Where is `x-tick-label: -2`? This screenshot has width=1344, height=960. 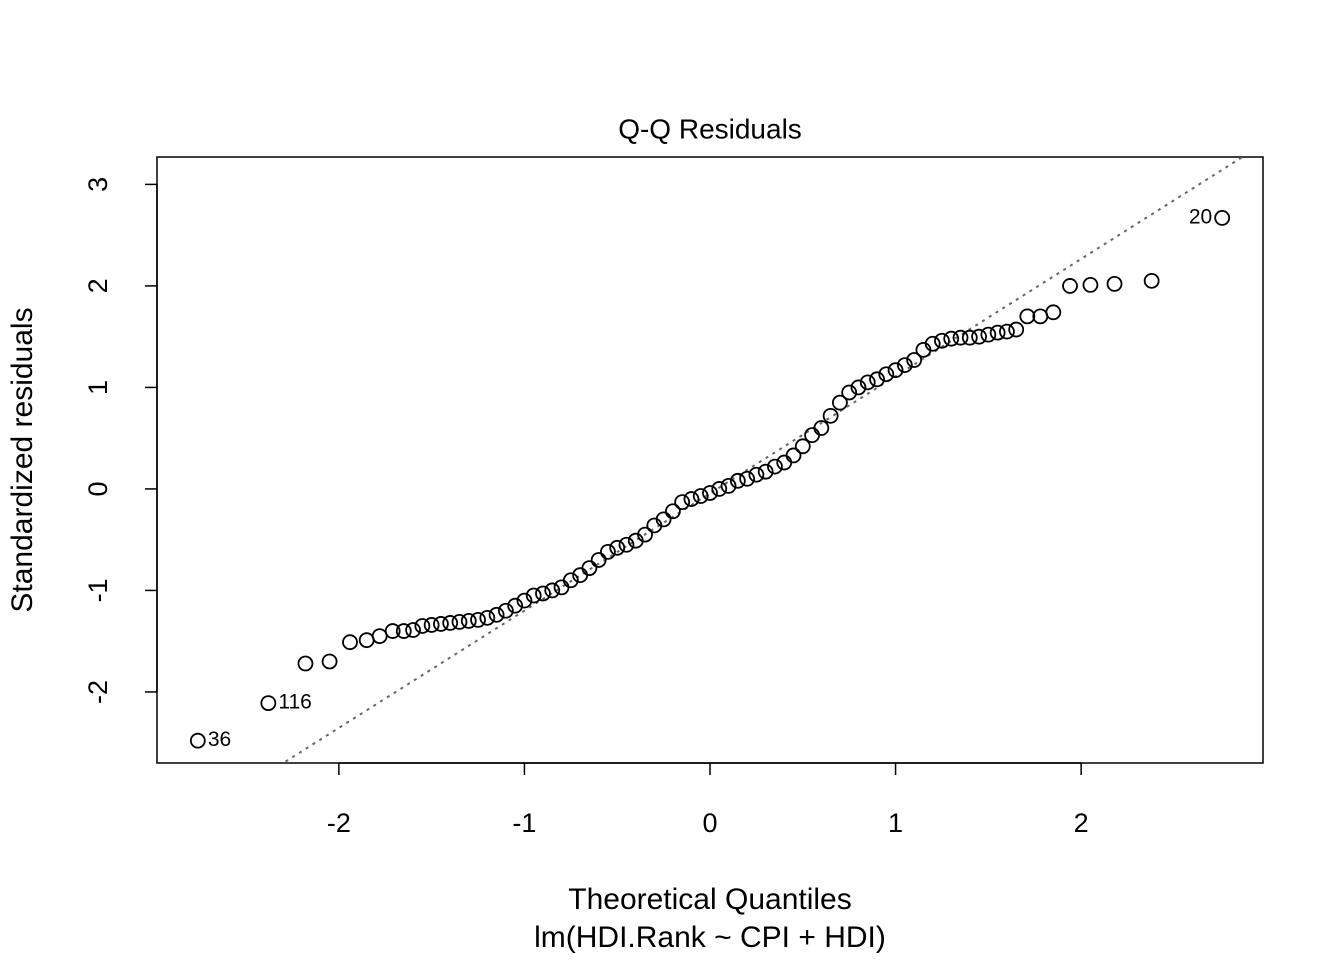 x-tick-label: -2 is located at coordinates (339, 823).